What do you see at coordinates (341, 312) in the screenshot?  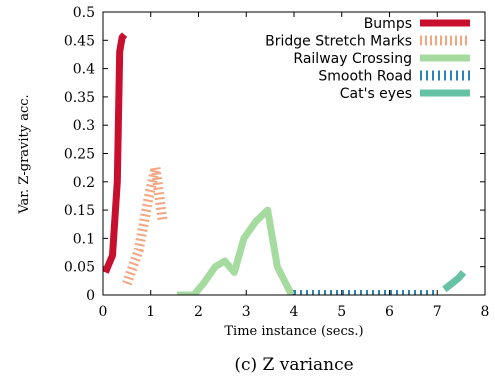 I see `x-tick-label: 5` at bounding box center [341, 312].